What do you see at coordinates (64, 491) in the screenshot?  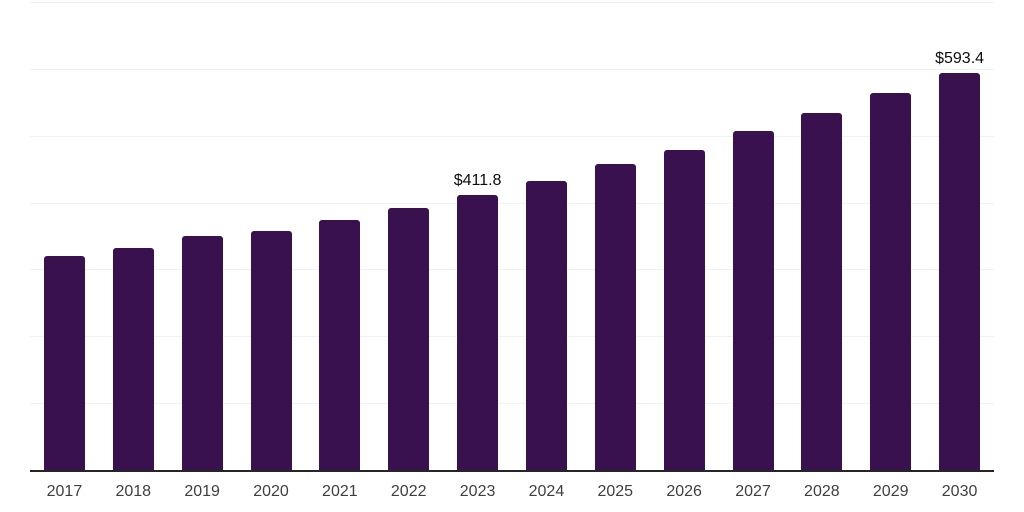 I see `x-tick-2017: 2017` at bounding box center [64, 491].